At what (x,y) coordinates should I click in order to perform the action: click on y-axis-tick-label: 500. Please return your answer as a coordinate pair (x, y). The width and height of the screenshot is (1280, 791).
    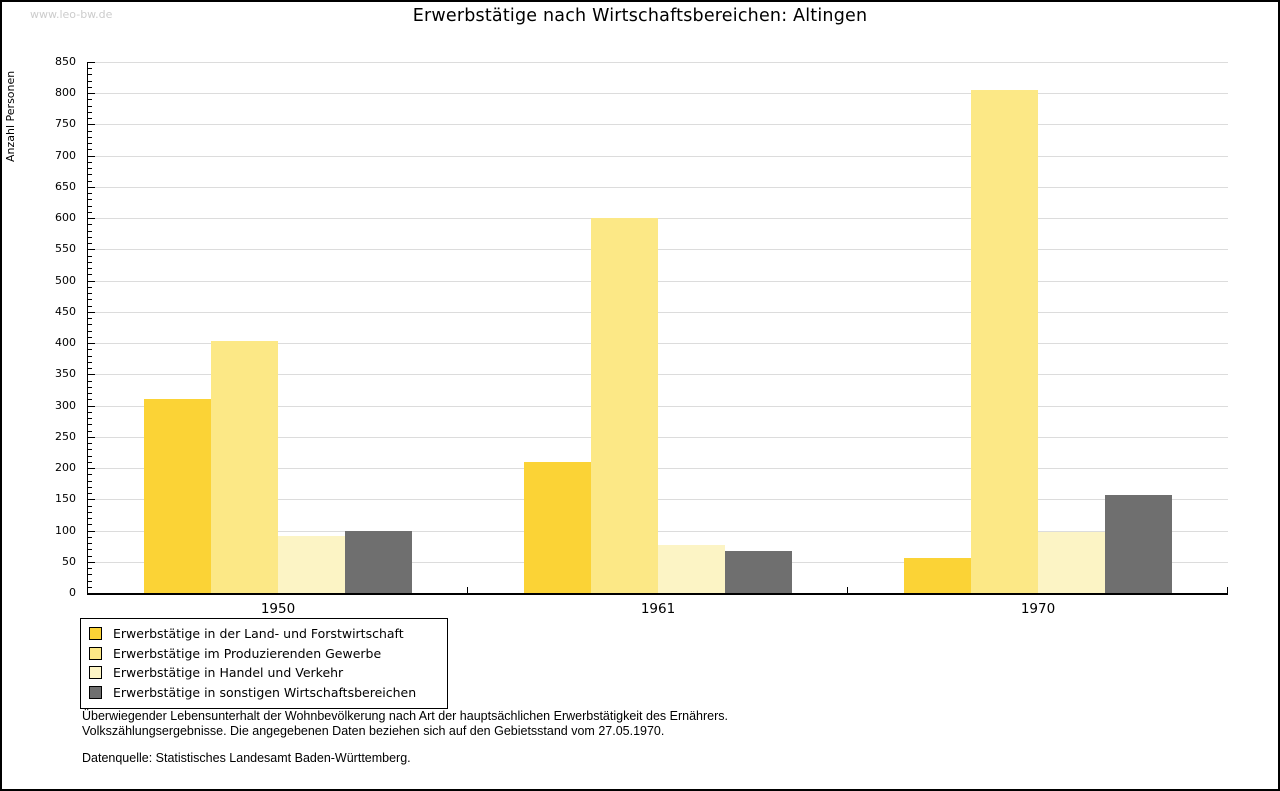
    Looking at the image, I should click on (65, 280).